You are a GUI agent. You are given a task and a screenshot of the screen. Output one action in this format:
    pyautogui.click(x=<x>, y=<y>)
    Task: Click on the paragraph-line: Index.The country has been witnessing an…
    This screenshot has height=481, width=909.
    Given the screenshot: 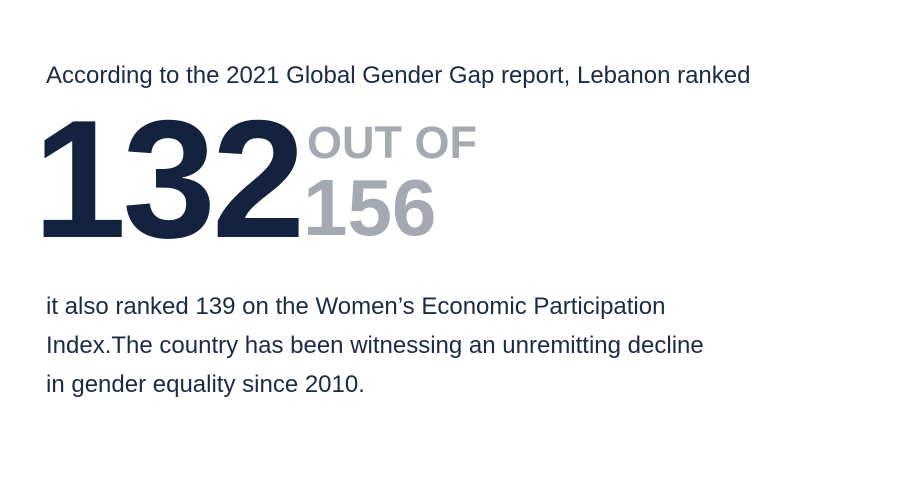 What is the action you would take?
    pyautogui.click(x=375, y=345)
    